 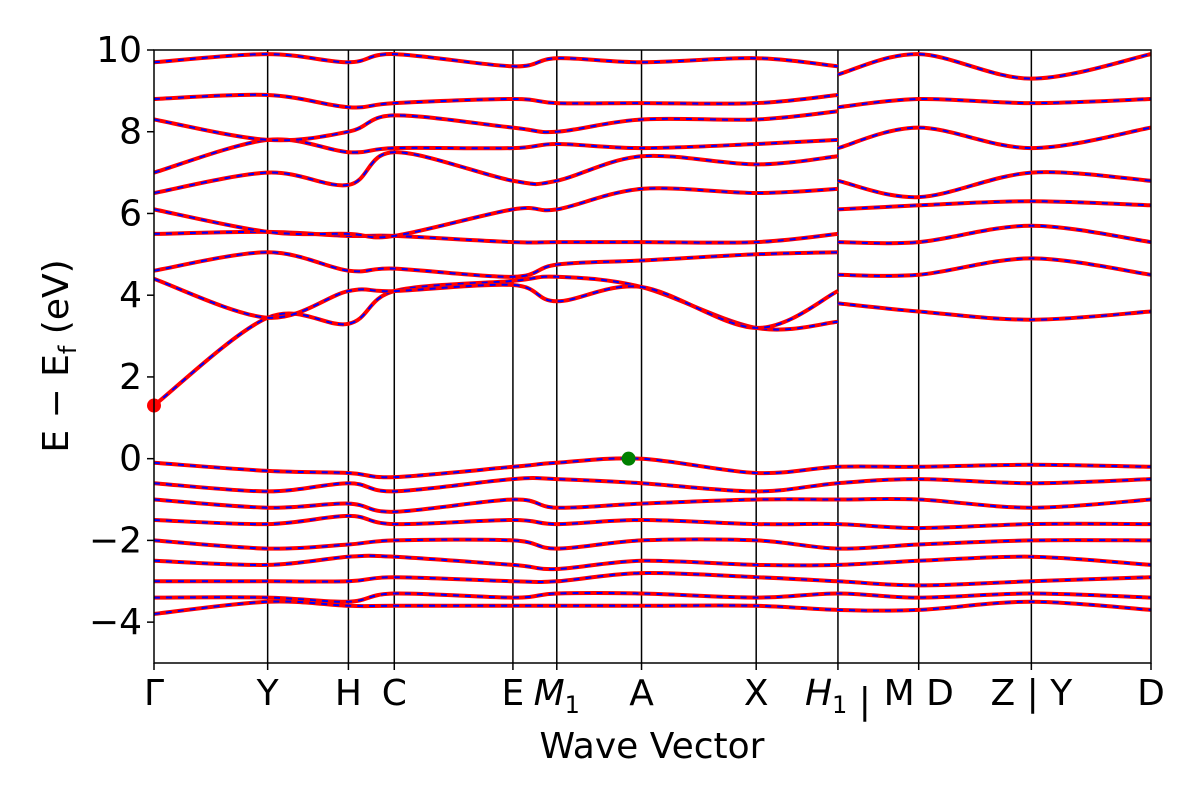 I want to click on x-tick-label: E, so click(x=513, y=693).